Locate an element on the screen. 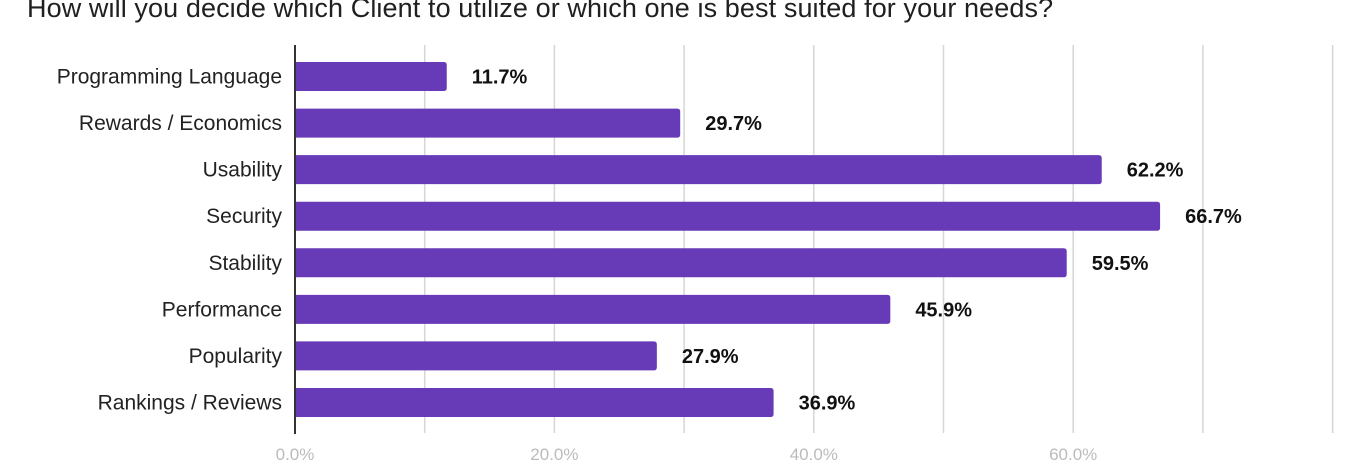 Image resolution: width=1359 pixels, height=460 pixels. category-label: Programming Language is located at coordinates (169, 77).